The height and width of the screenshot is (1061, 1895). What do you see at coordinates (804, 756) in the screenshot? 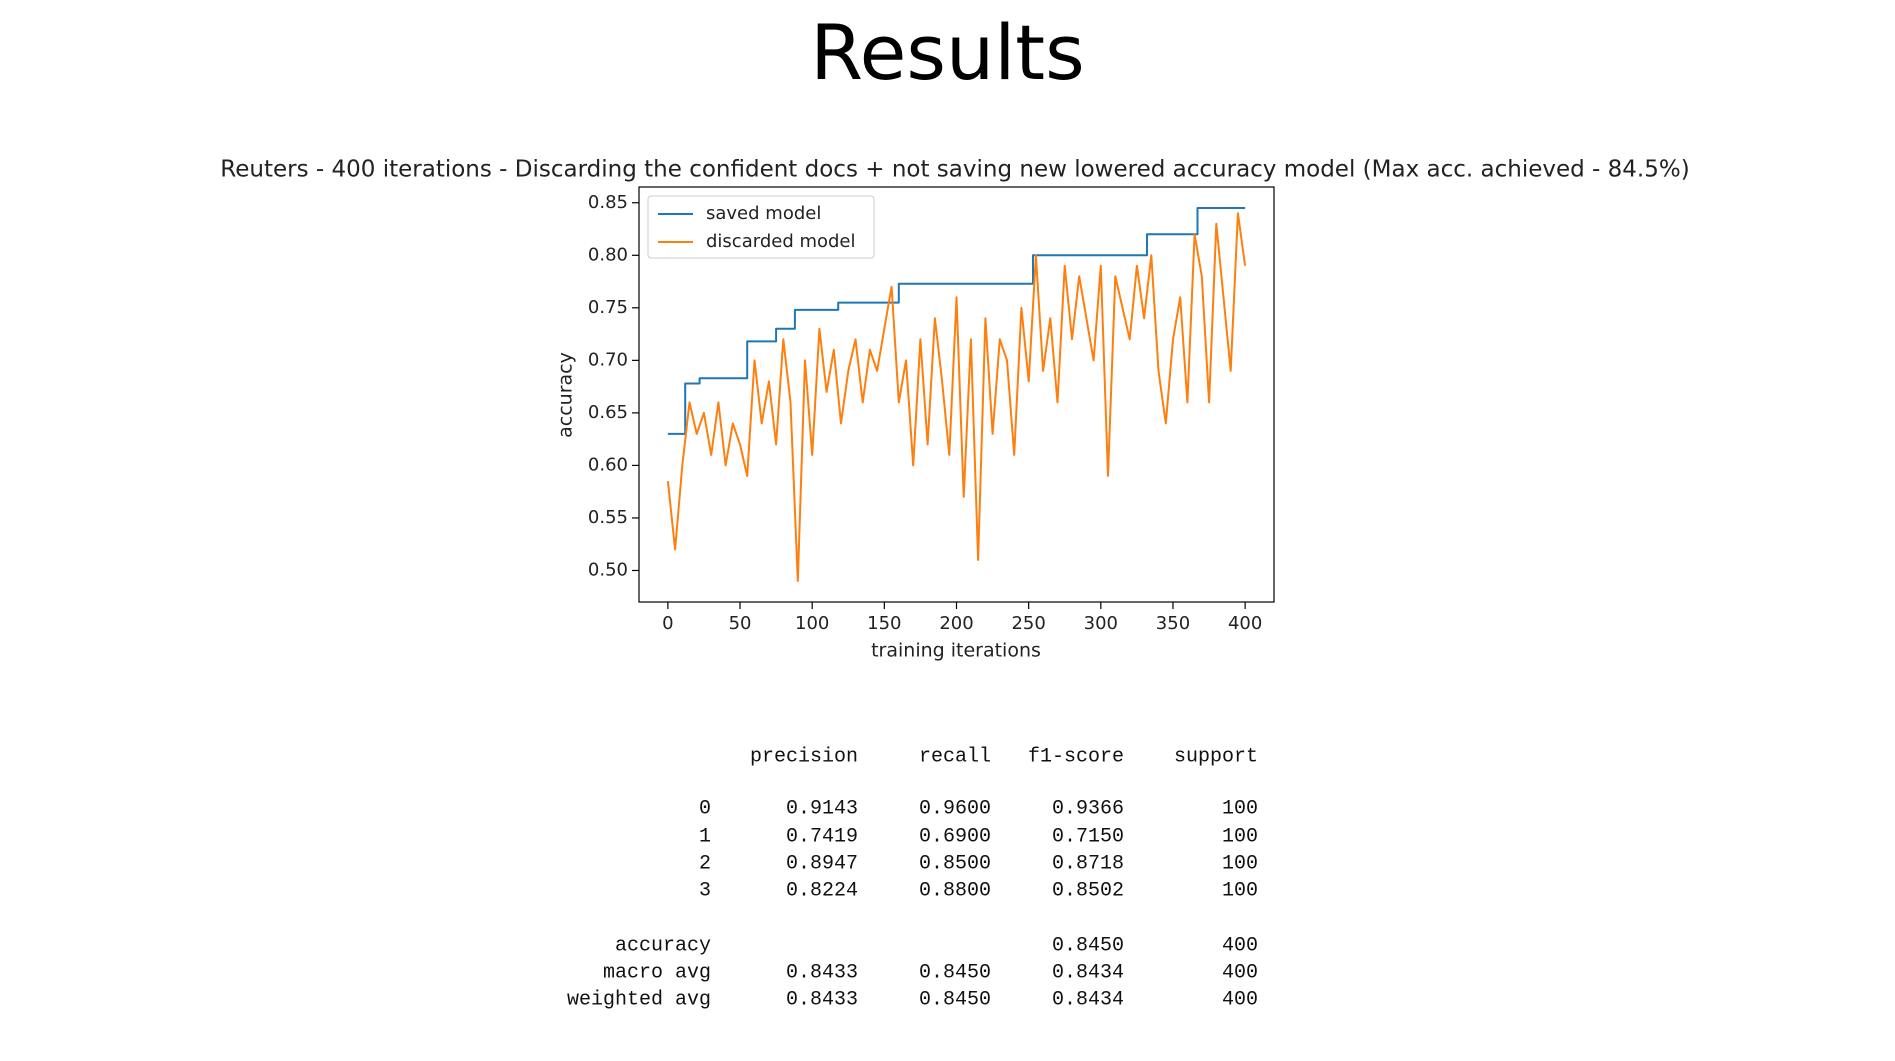
I see `table-header: precision` at bounding box center [804, 756].